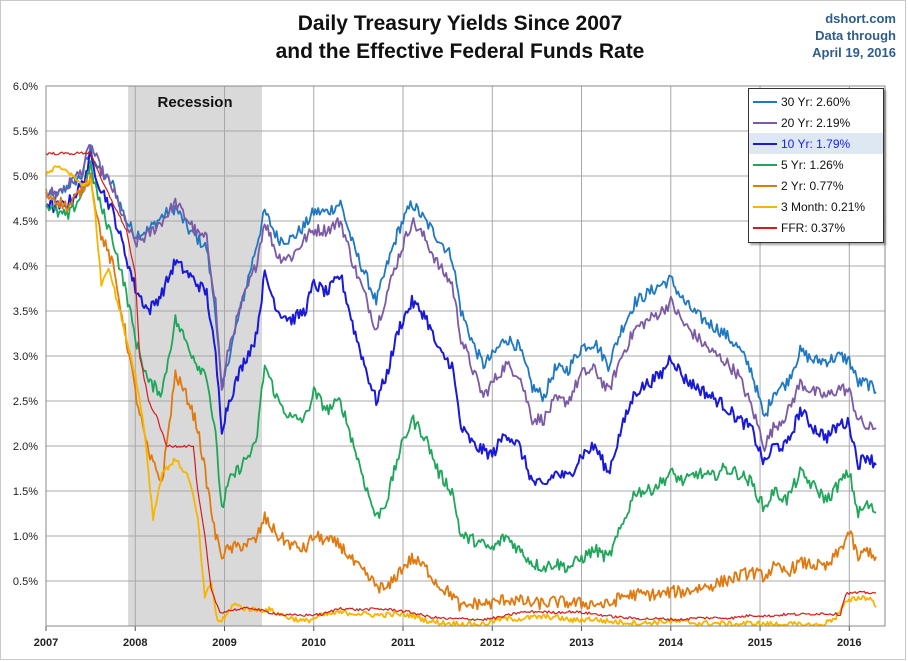 The image size is (908, 662). What do you see at coordinates (224, 643) in the screenshot?
I see `x-tick-label: 2009` at bounding box center [224, 643].